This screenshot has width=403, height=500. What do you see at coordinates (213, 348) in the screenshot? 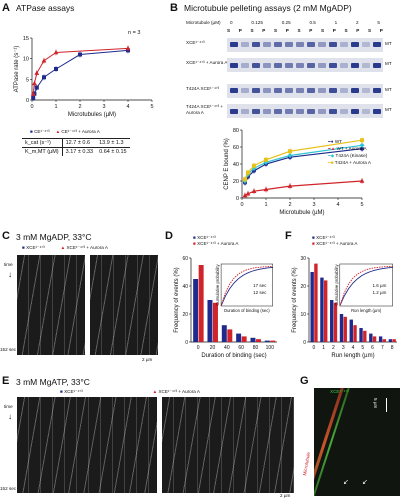
I see `x-tick-label: 20` at bounding box center [213, 348].